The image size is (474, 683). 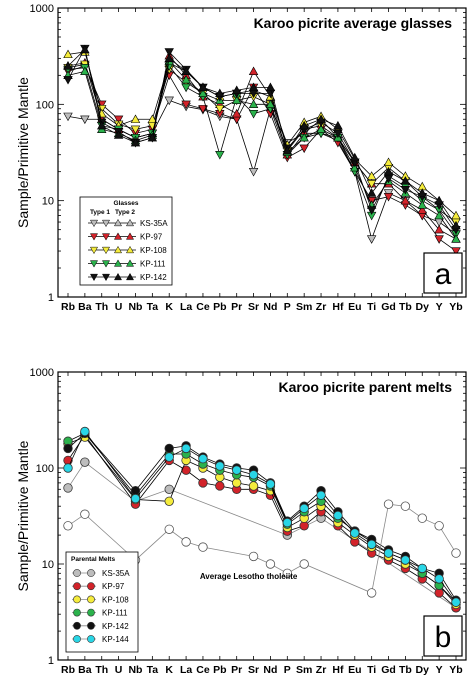 What do you see at coordinates (42, 9) in the screenshot?
I see `y-tick-label: 1000` at bounding box center [42, 9].